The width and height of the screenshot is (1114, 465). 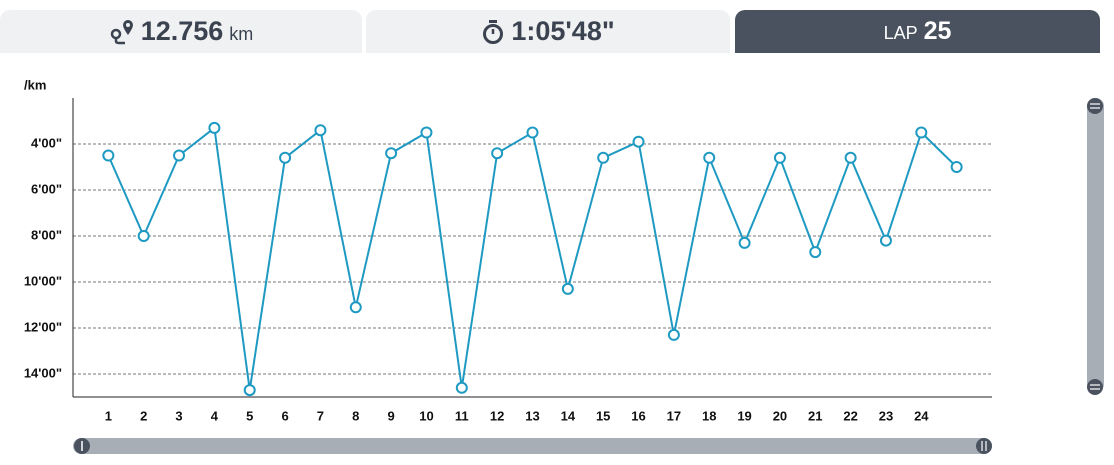 What do you see at coordinates (563, 31) in the screenshot?
I see `time-value: 1:05'48"` at bounding box center [563, 31].